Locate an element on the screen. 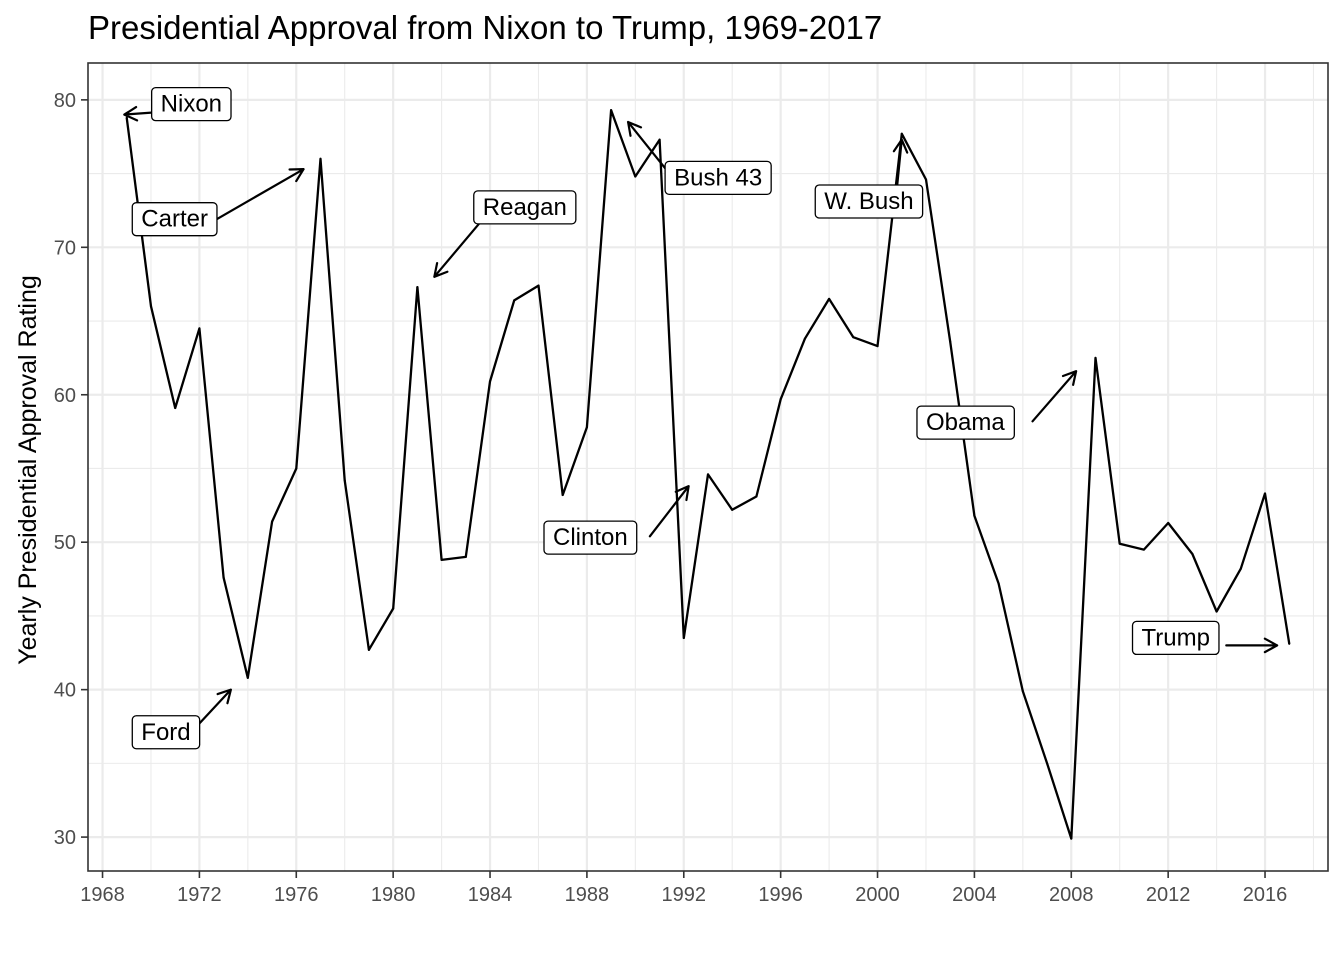 This screenshot has width=1344, height=960. annotation-label-nixon: Nixon is located at coordinates (191, 104).